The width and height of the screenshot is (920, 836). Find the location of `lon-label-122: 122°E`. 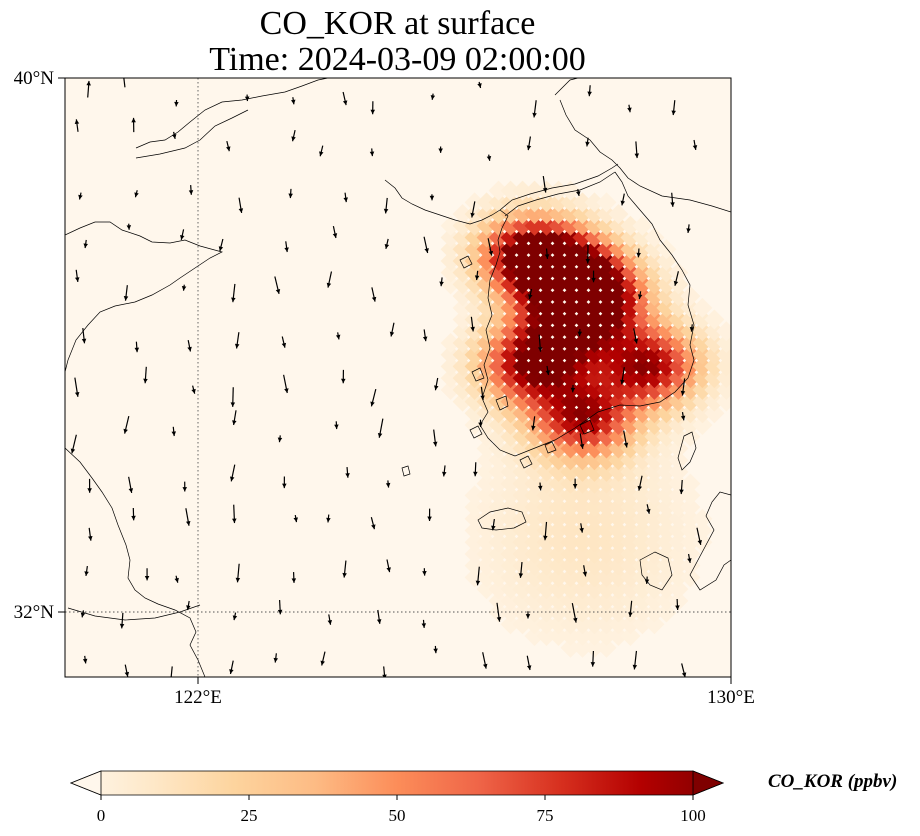

lon-label-122: 122°E is located at coordinates (198, 697).